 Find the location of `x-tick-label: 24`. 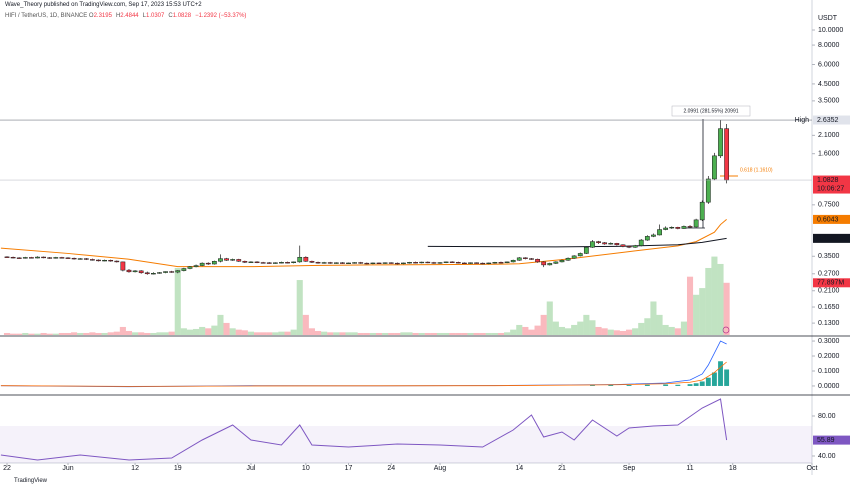

x-tick-label: 24 is located at coordinates (391, 468).